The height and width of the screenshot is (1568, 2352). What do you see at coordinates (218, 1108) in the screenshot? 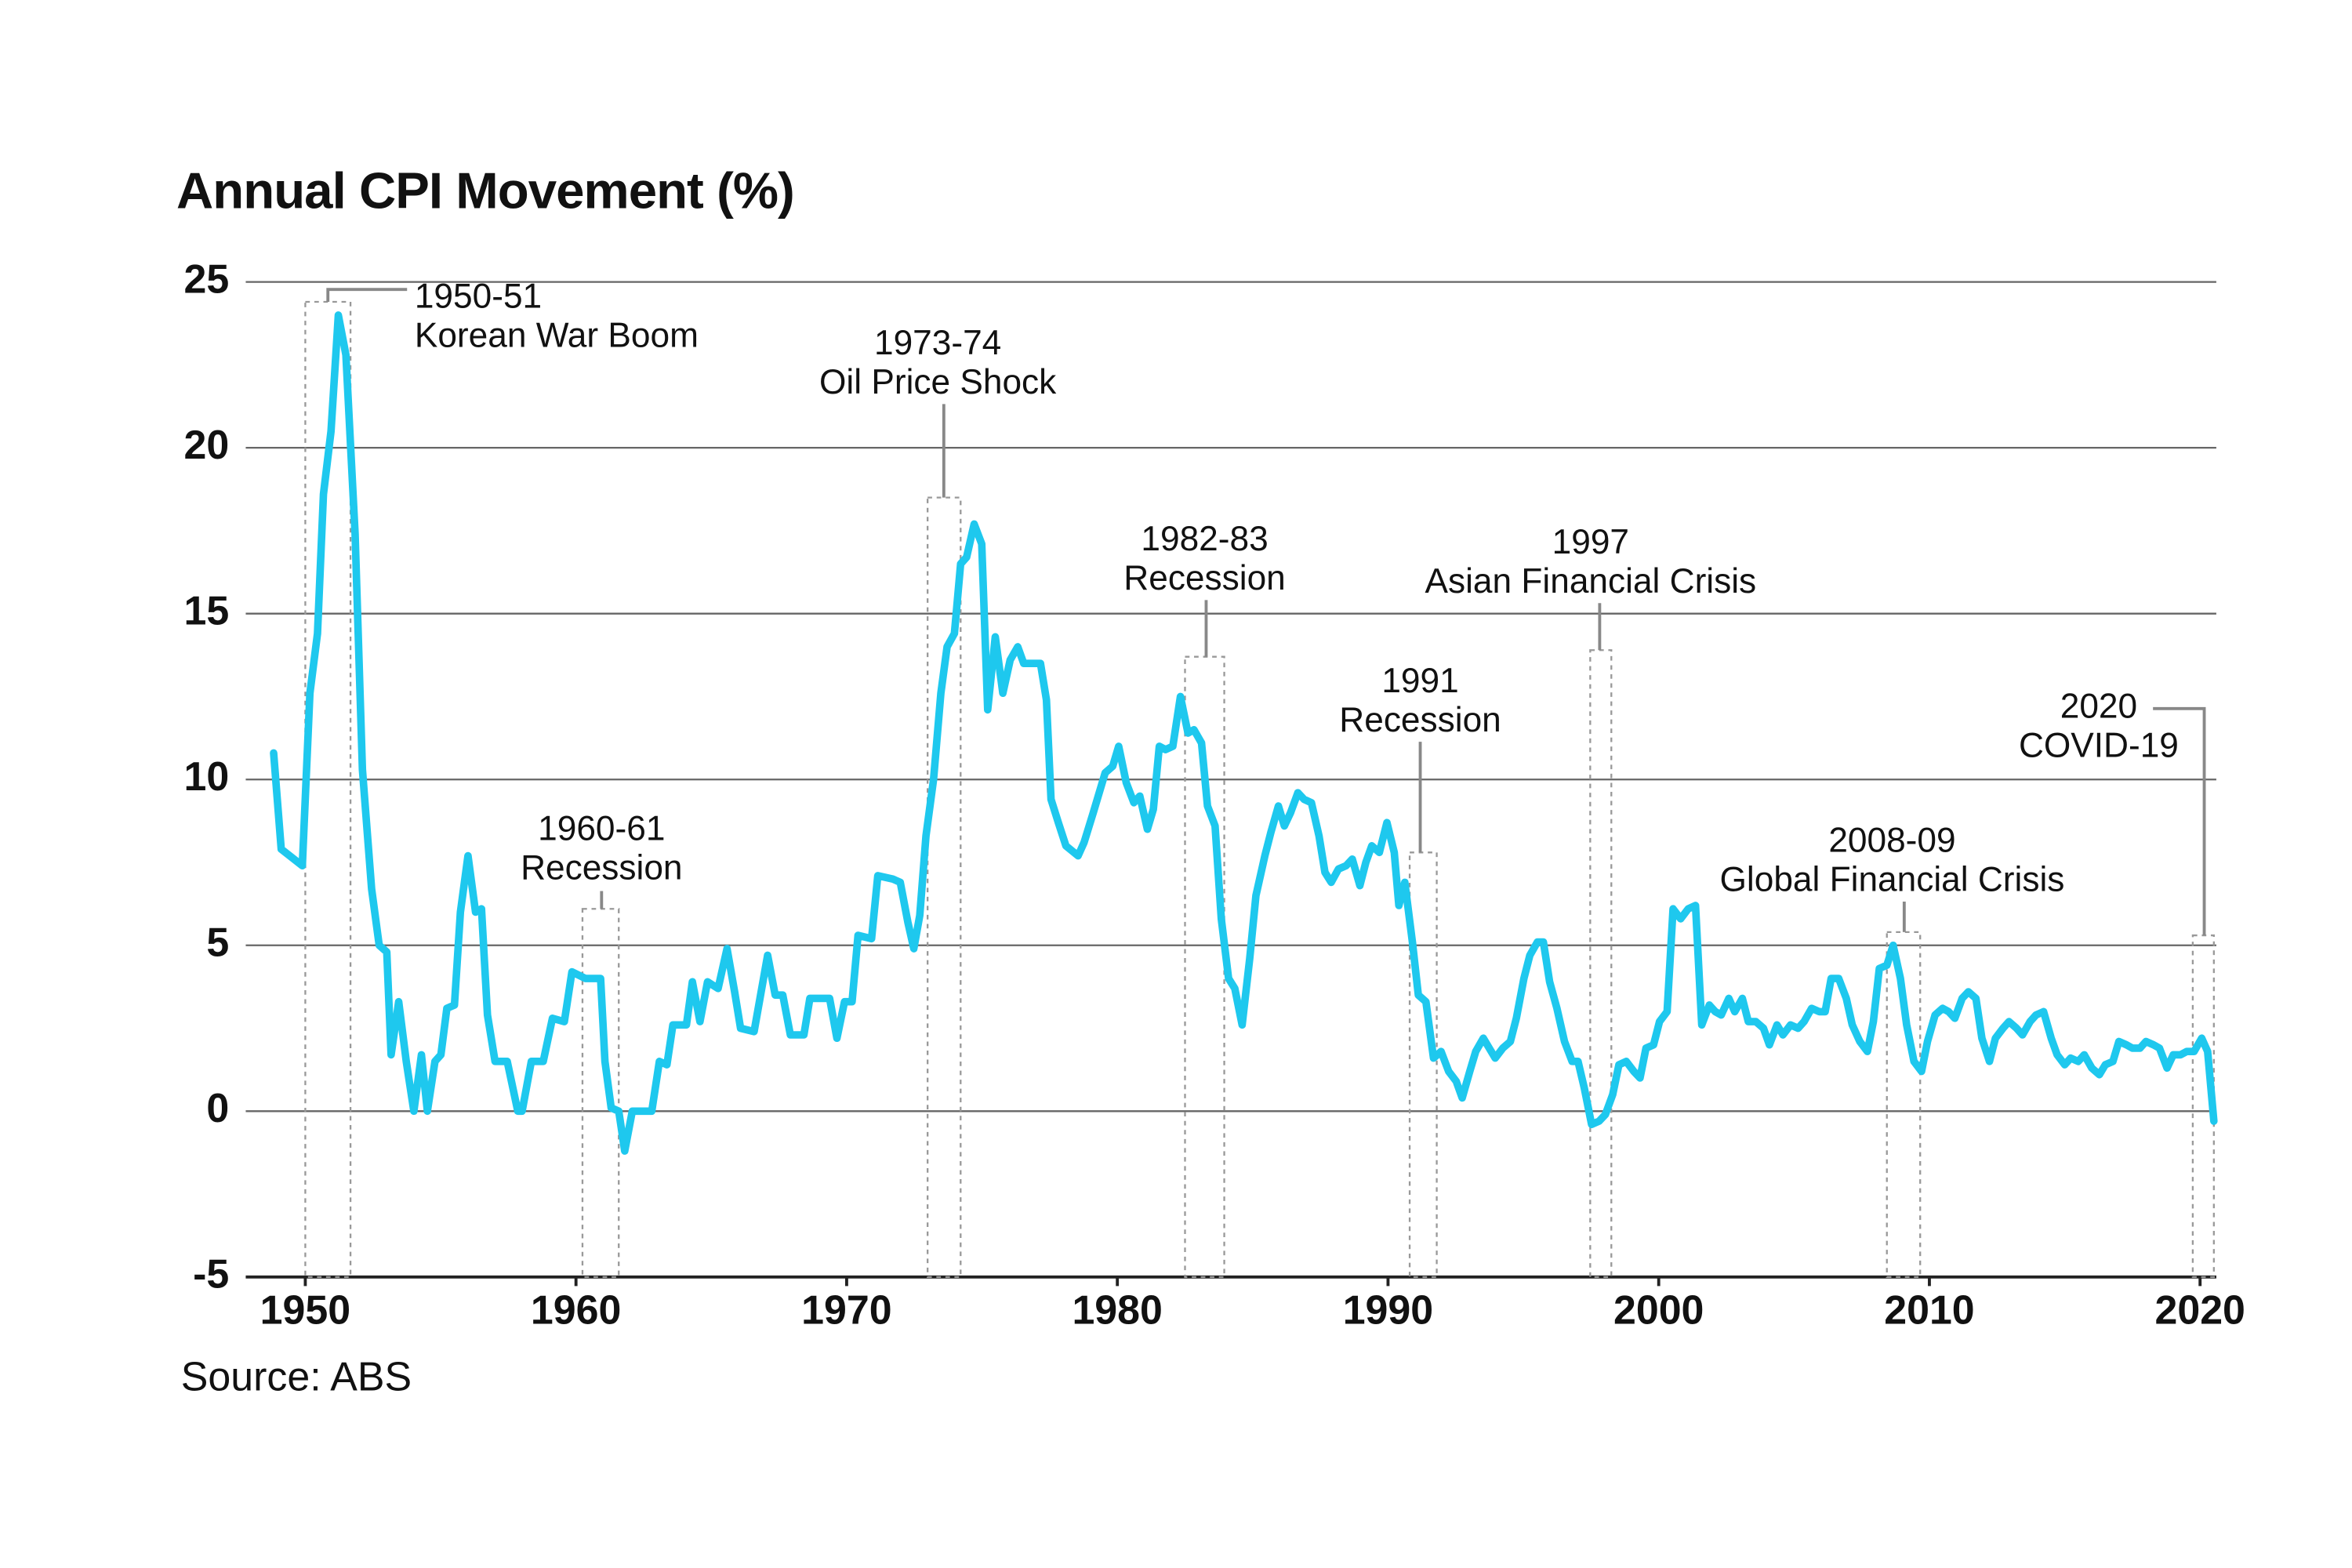
I see `y-tick-label: 0` at bounding box center [218, 1108].